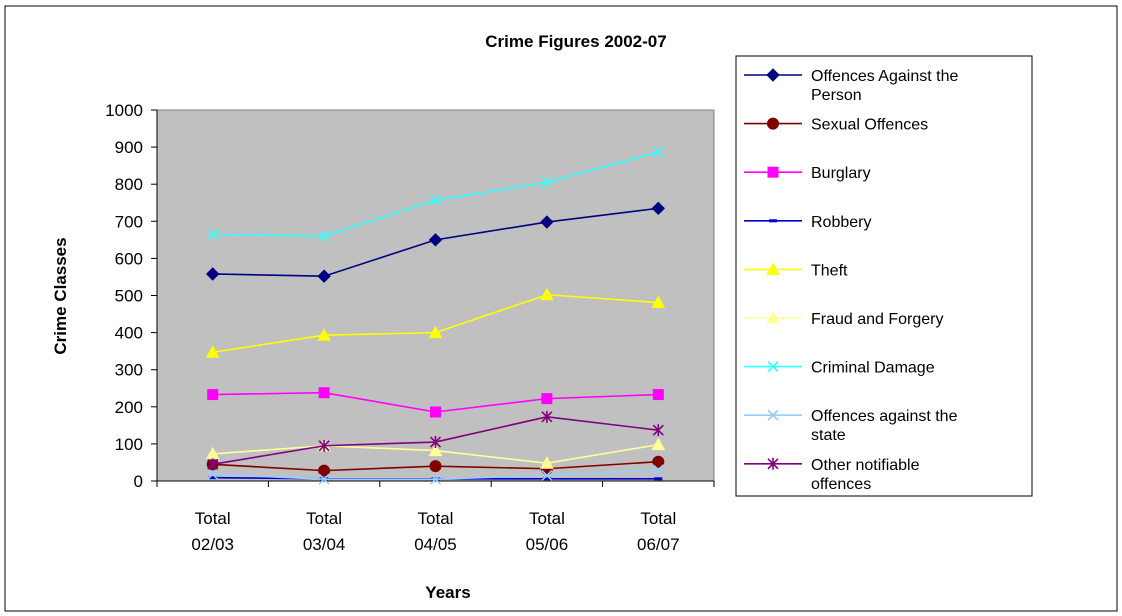 The height and width of the screenshot is (616, 1122). I want to click on x-tick-label: Total 05/06, so click(547, 531).